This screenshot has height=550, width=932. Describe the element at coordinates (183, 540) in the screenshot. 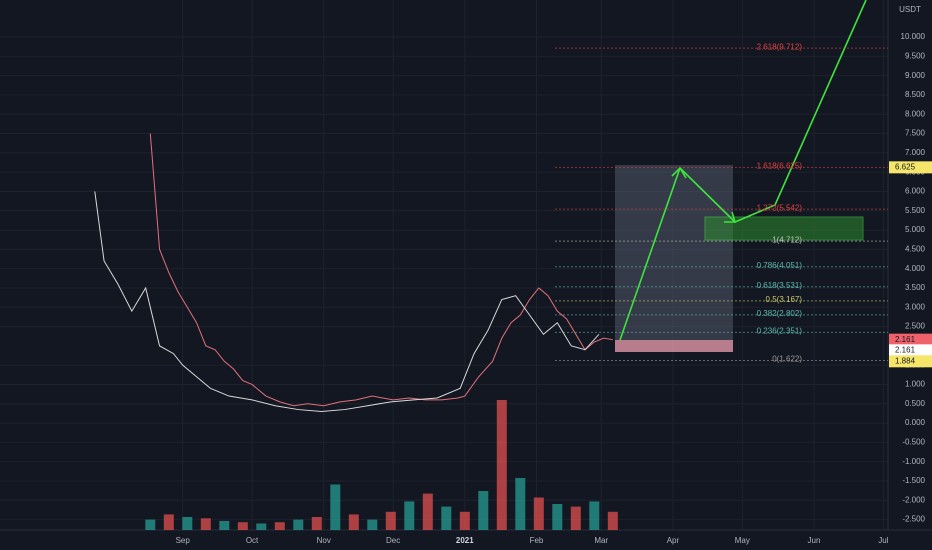

I see `x-tick-label: Sep` at that location.